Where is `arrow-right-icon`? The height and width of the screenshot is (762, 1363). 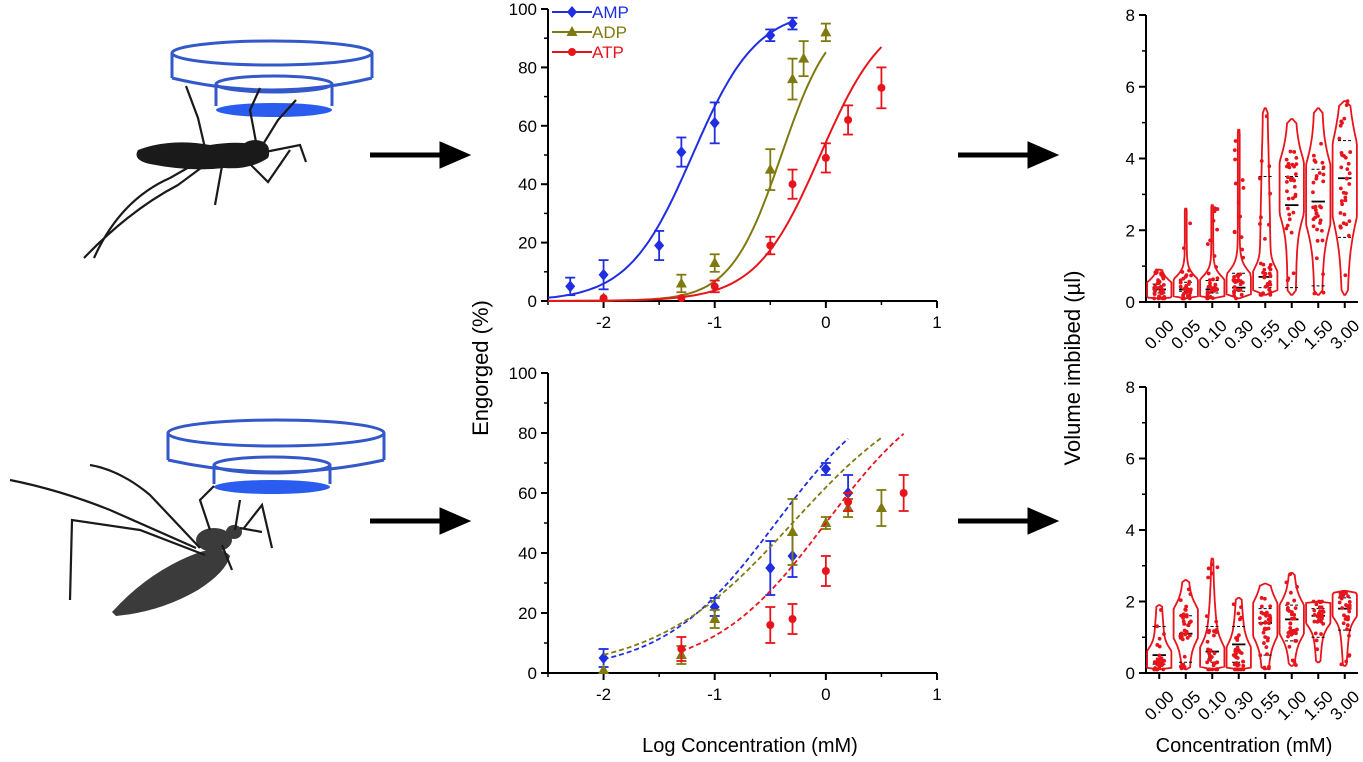
arrow-right-icon is located at coordinates (1009, 521).